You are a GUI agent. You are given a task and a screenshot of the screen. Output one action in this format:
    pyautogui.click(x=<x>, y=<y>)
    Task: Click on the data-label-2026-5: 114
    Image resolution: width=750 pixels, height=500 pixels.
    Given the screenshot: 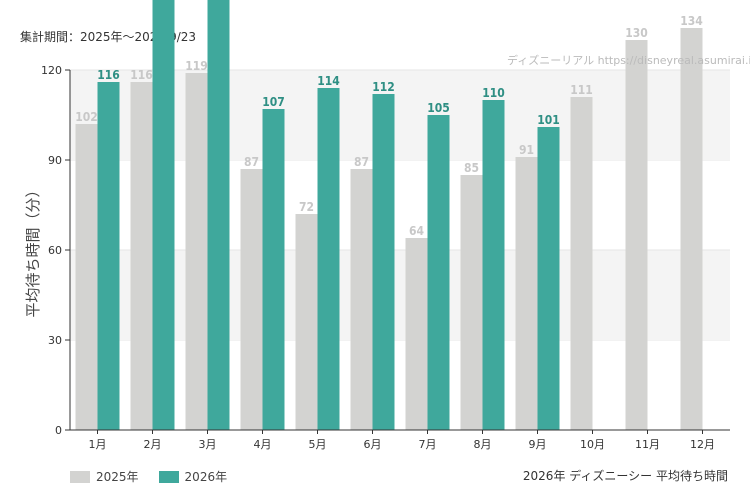 What is the action you would take?
    pyautogui.click(x=328, y=81)
    